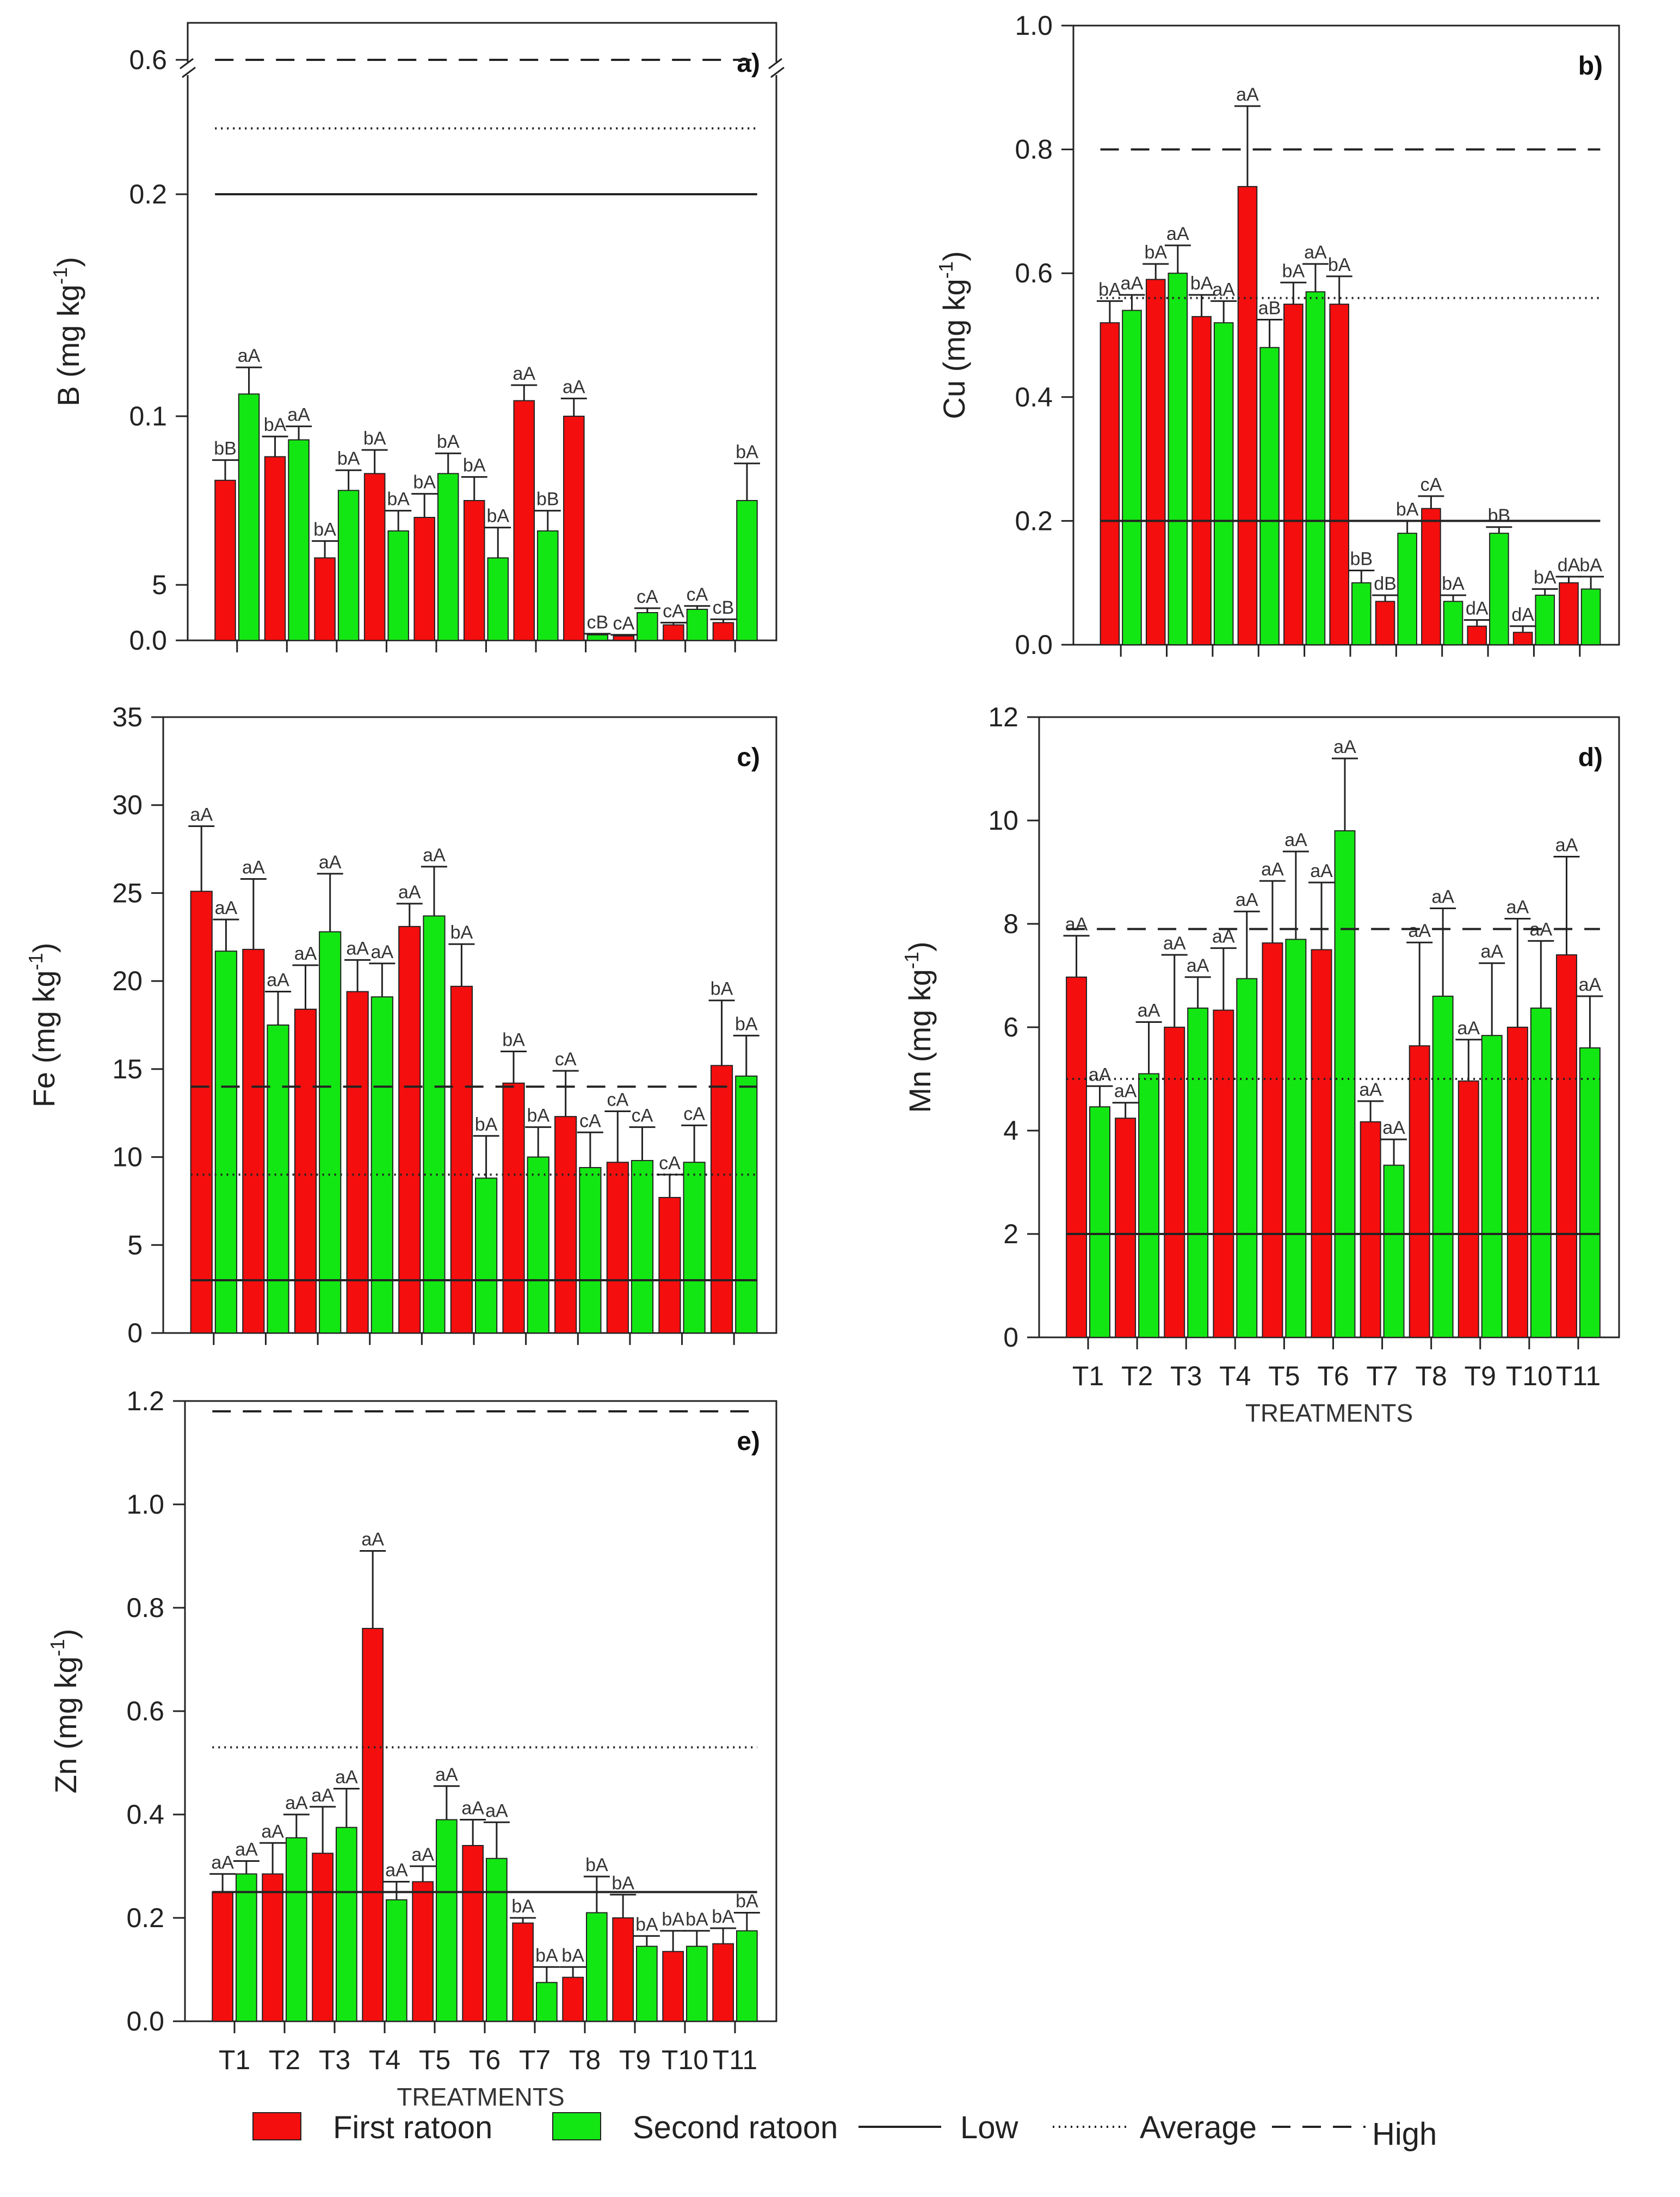 Image resolution: width=1680 pixels, height=2197 pixels. I want to click on y-axis-title-superscript: -1, so click(912, 960).